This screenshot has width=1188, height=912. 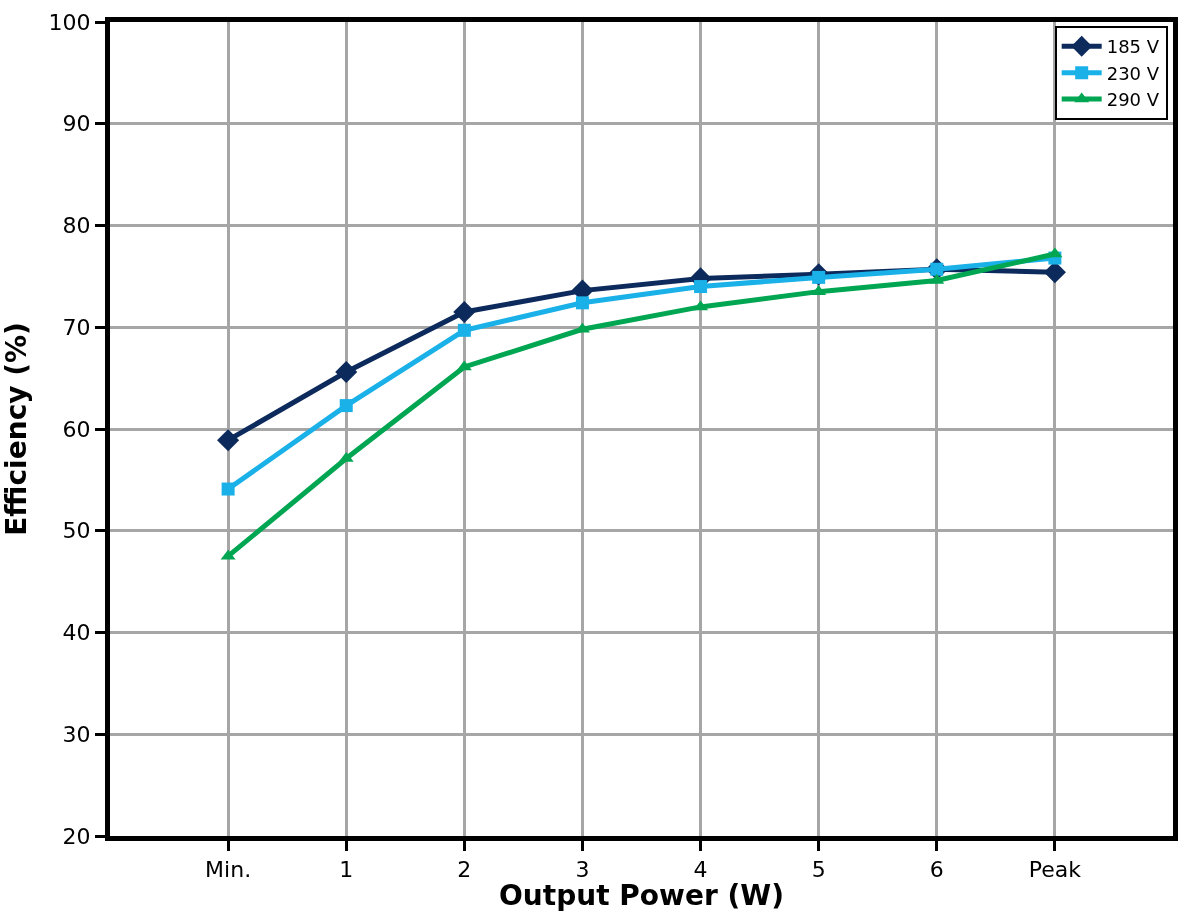 What do you see at coordinates (76, 734) in the screenshot?
I see `y-tick-label: 30` at bounding box center [76, 734].